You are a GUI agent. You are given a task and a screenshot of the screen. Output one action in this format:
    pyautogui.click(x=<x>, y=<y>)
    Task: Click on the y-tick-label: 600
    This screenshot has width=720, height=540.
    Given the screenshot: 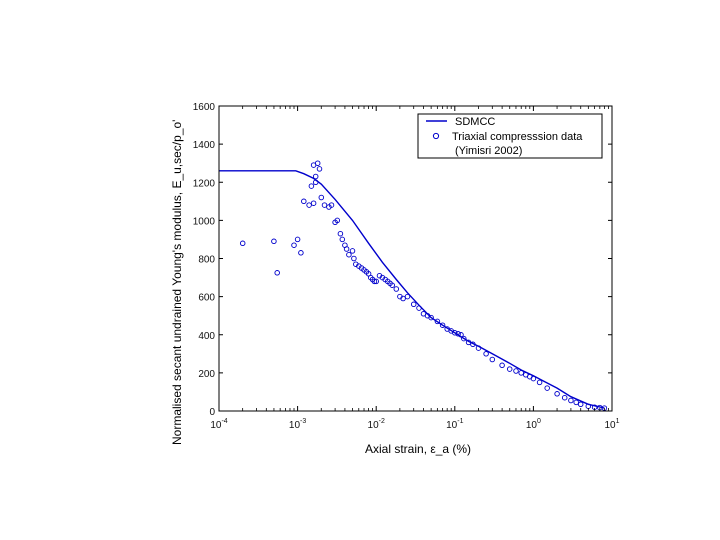 What is the action you would take?
    pyautogui.click(x=206, y=298)
    